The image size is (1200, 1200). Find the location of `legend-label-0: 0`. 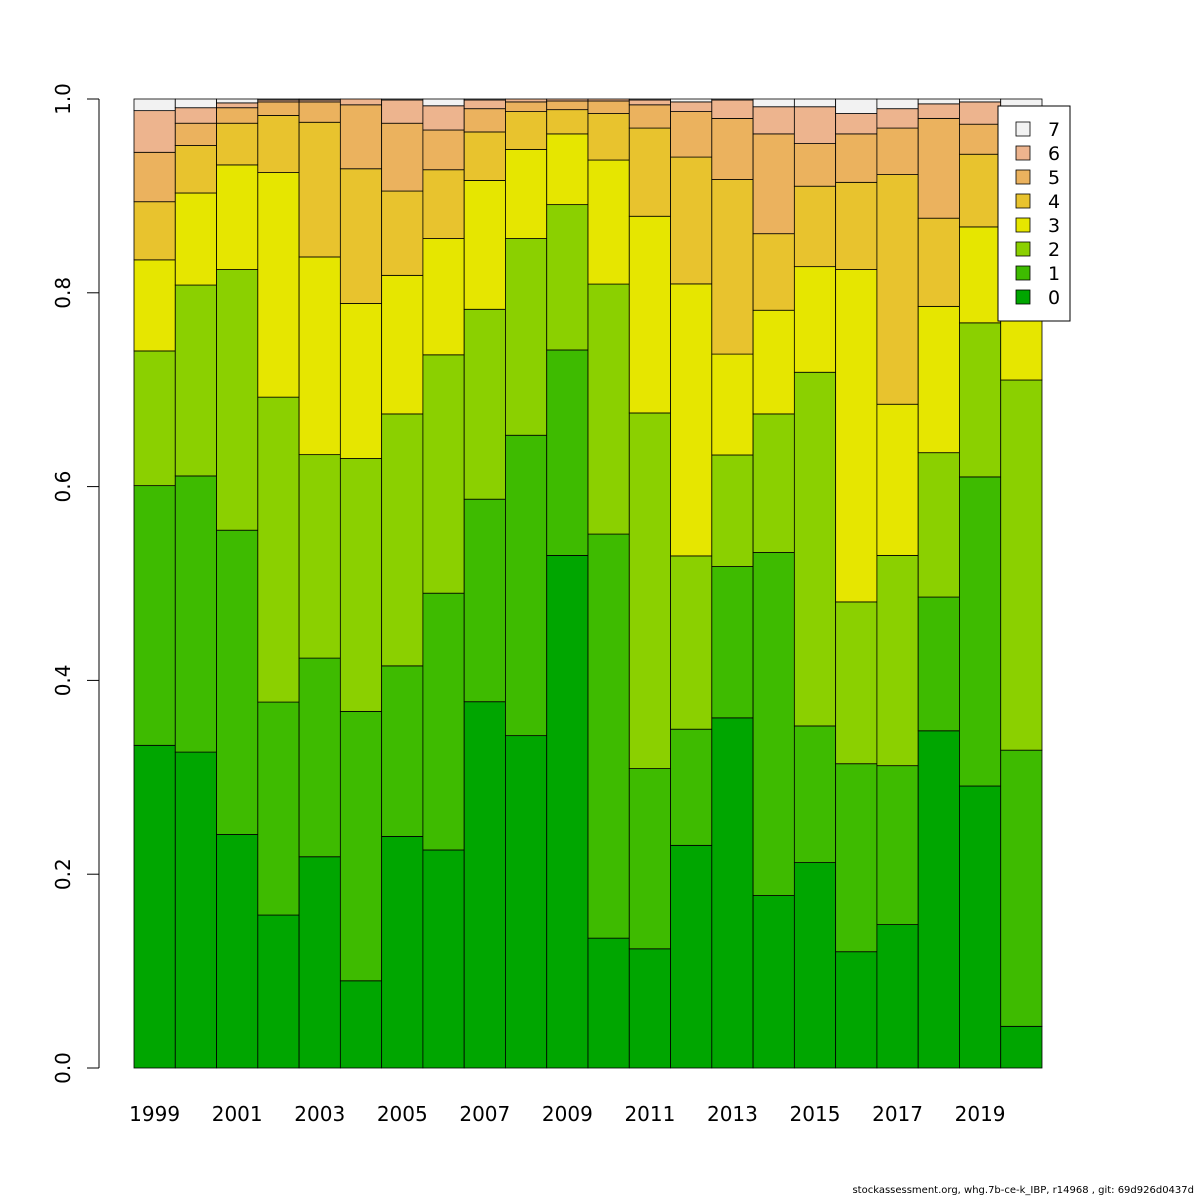

legend-label-0: 0 is located at coordinates (1054, 298).